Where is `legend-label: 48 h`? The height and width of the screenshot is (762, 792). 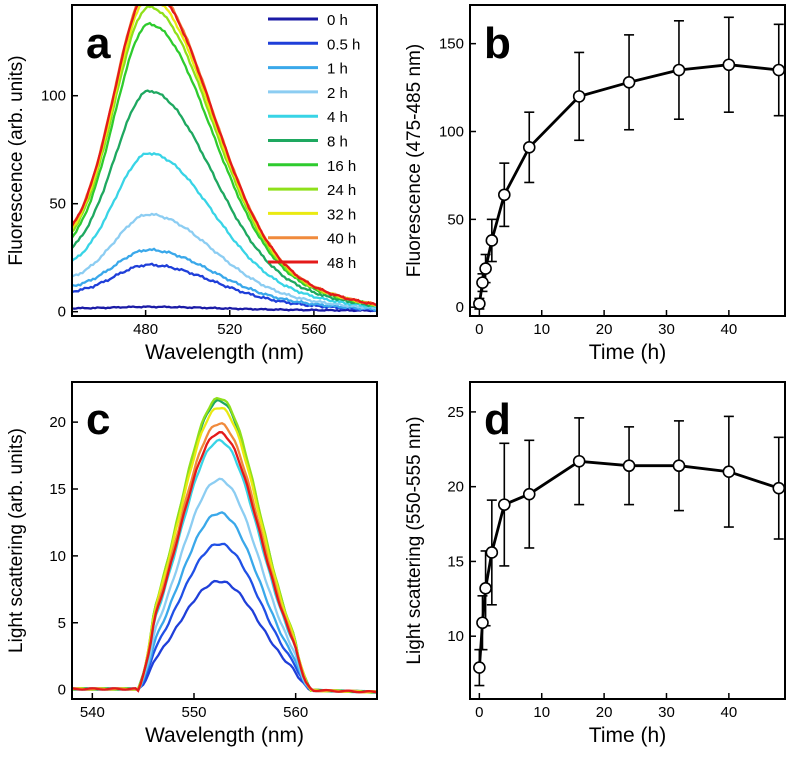
legend-label: 48 h is located at coordinates (341, 263).